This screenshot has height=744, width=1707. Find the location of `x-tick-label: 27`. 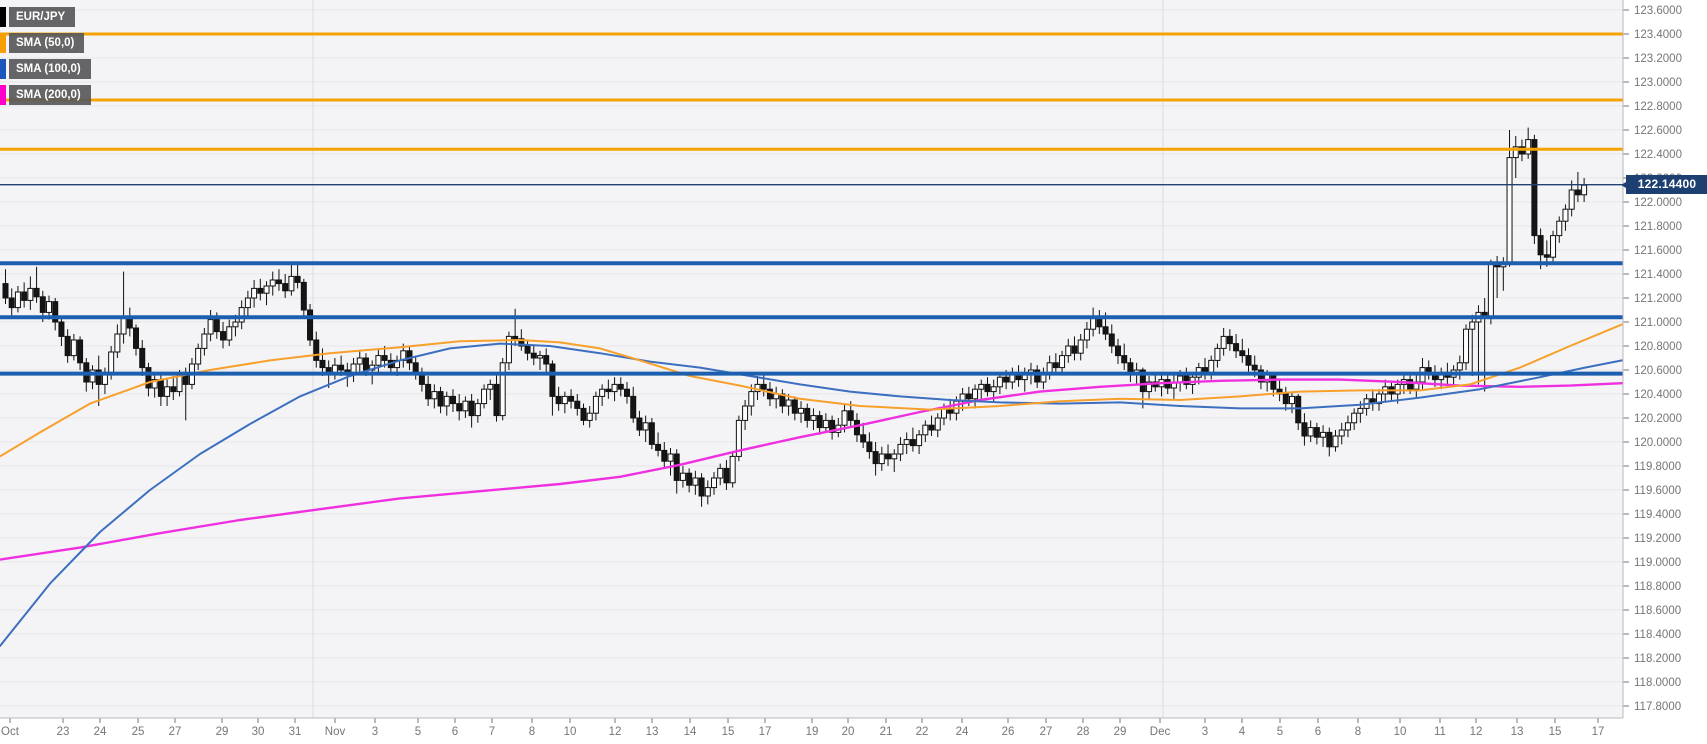

x-tick-label: 27 is located at coordinates (175, 732).